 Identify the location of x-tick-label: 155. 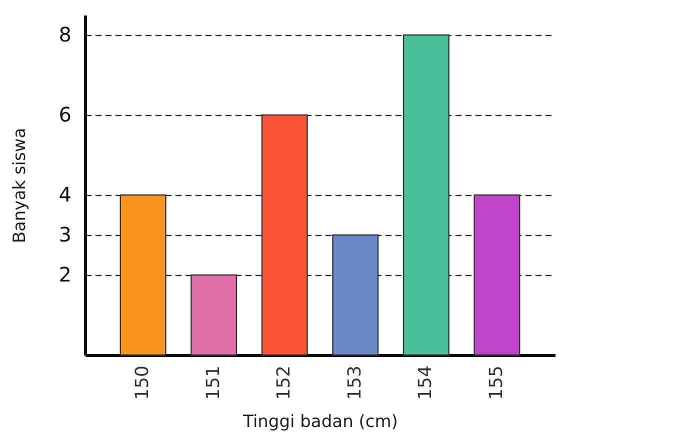
(496, 383).